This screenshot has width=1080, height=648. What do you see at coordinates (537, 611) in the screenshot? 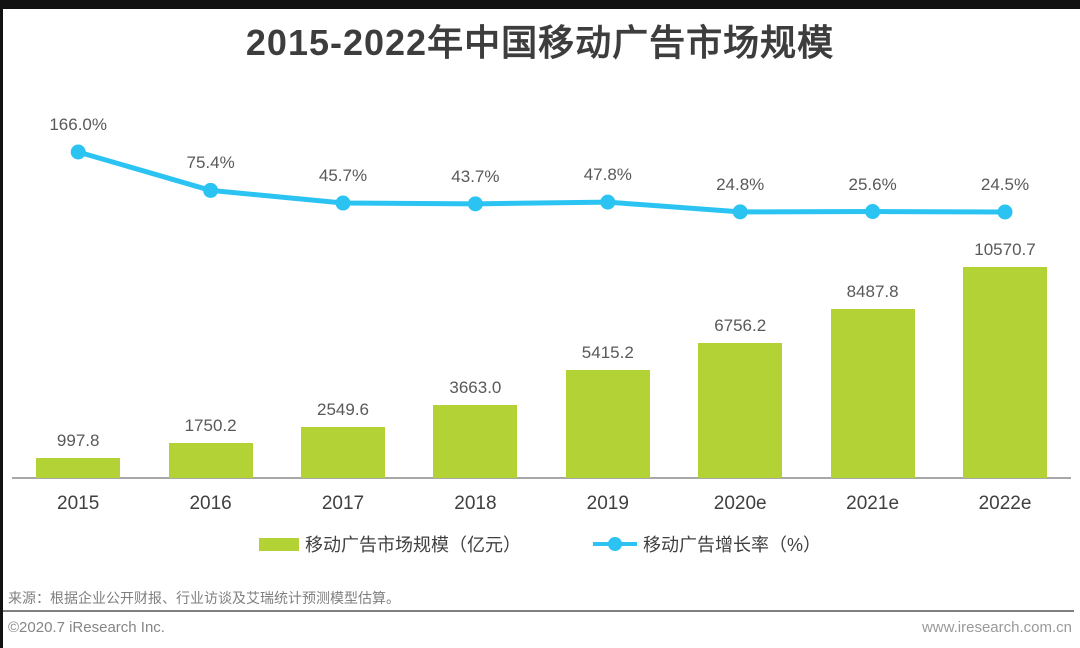
I see `footer-divider` at bounding box center [537, 611].